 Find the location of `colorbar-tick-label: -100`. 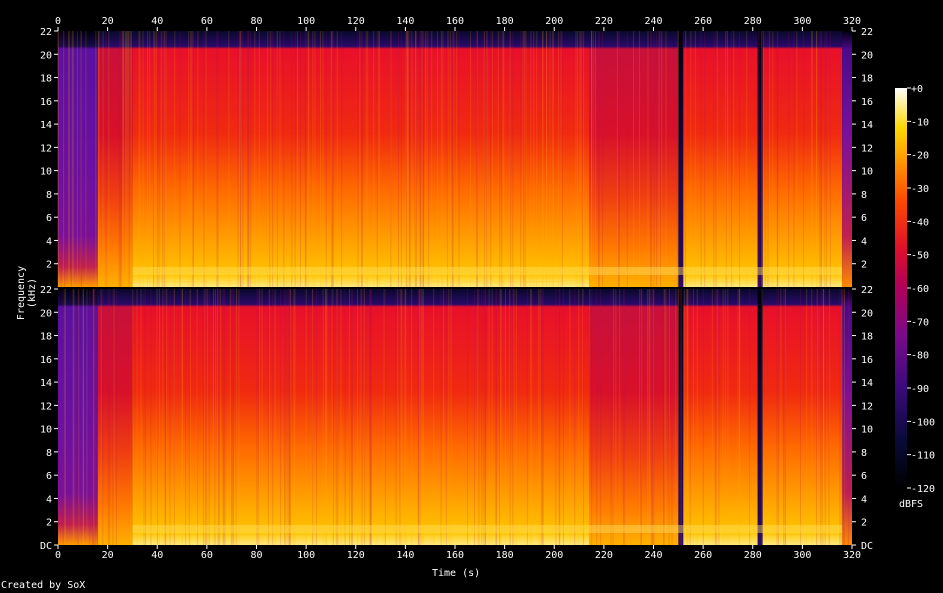

colorbar-tick-label: -100 is located at coordinates (923, 422).